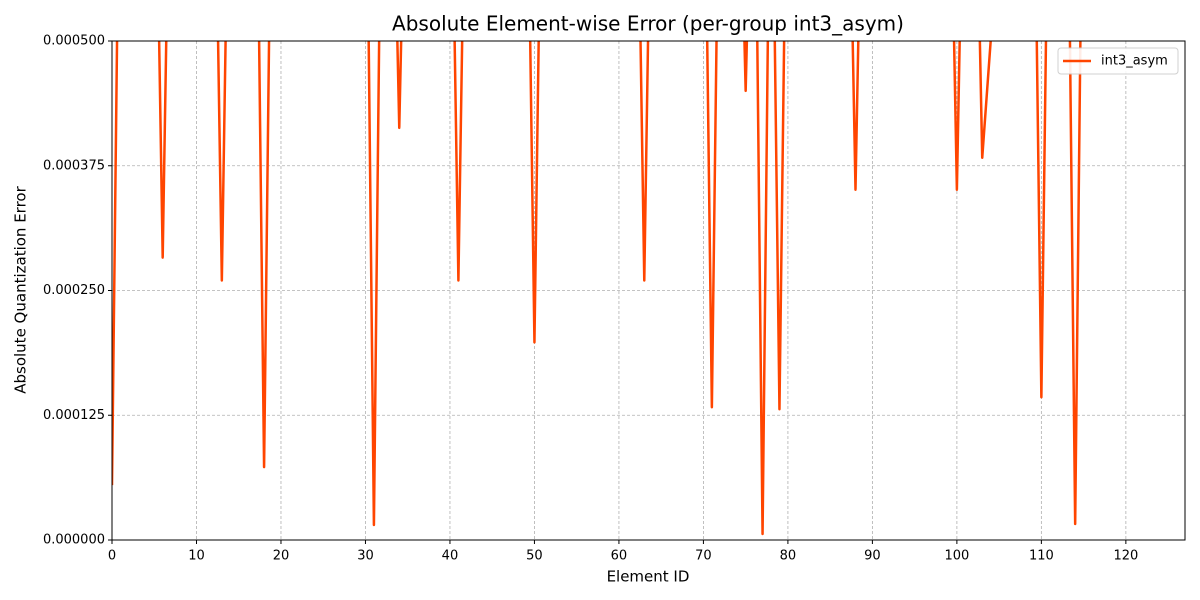 The height and width of the screenshot is (600, 1200). I want to click on x-tick-label: 100, so click(956, 556).